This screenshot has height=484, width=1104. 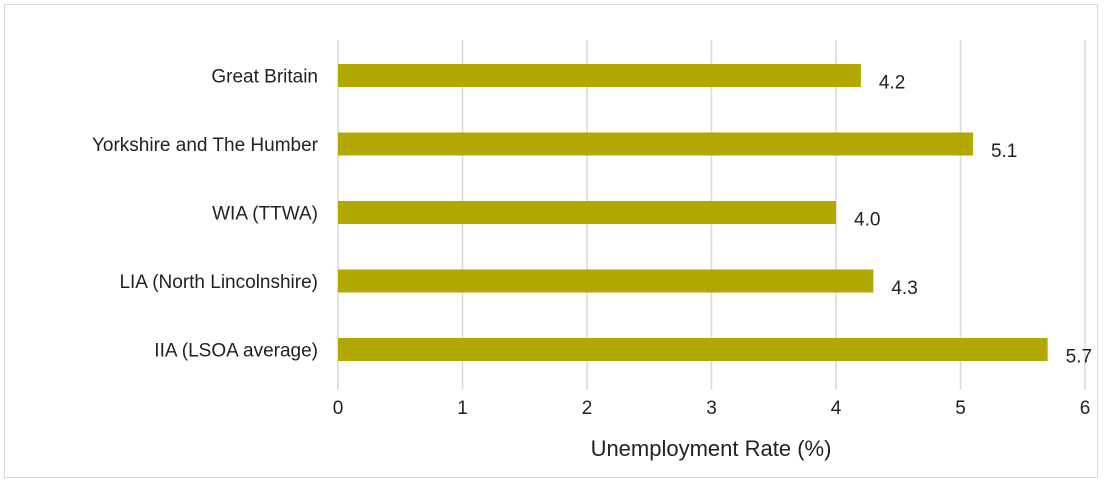 What do you see at coordinates (960, 408) in the screenshot?
I see `x-tick-label: 5` at bounding box center [960, 408].